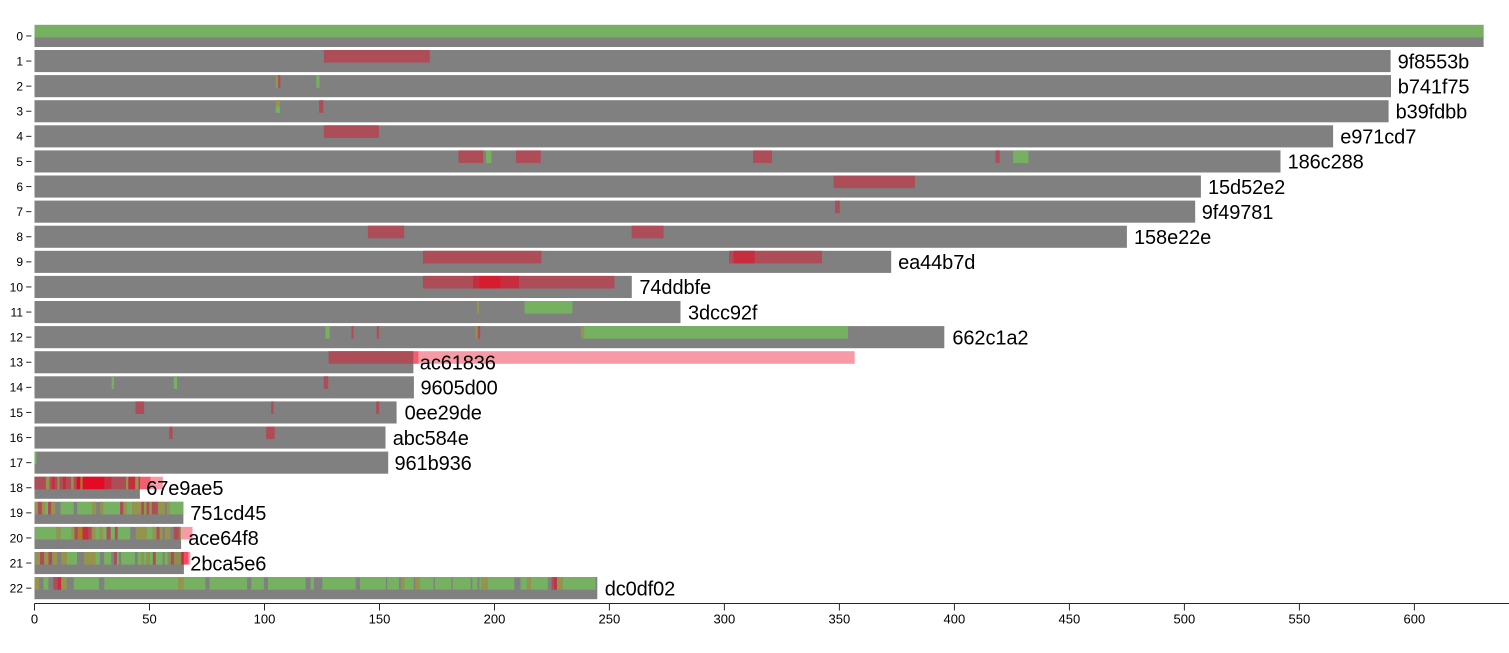  I want to click on svg-text: 3, so click(19, 112).